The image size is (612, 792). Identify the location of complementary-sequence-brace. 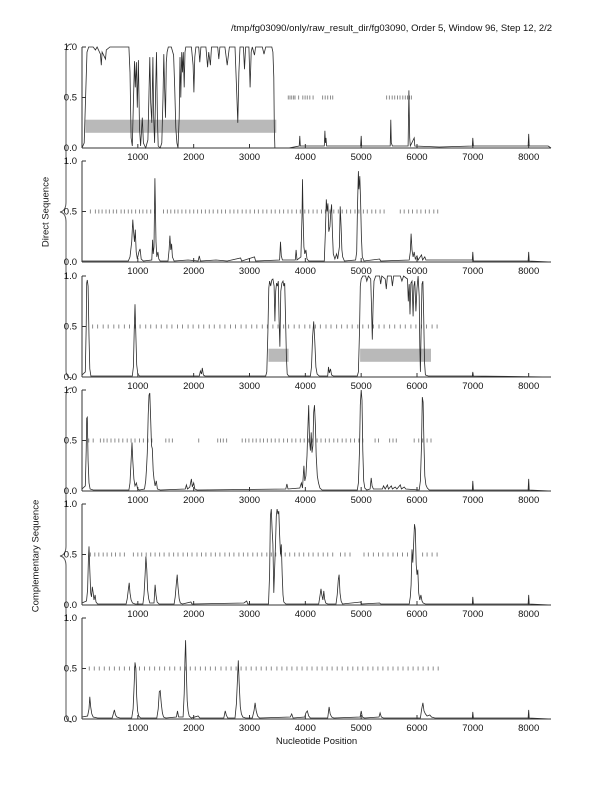
(66, 555).